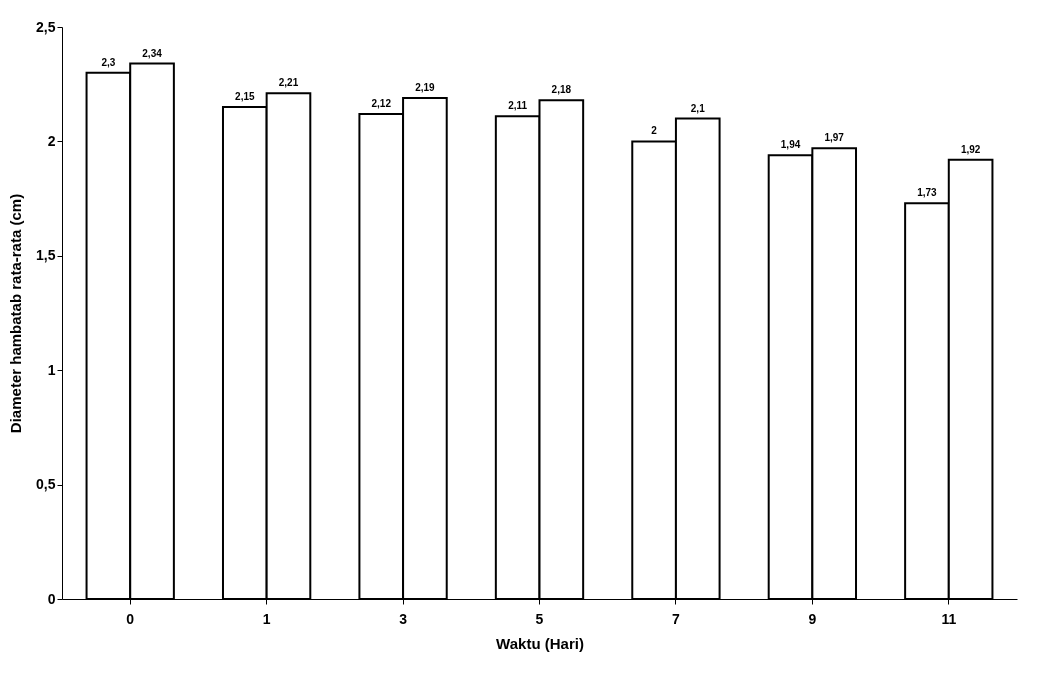 The height and width of the screenshot is (700, 1061). What do you see at coordinates (403, 618) in the screenshot?
I see `x-tick-label: 3` at bounding box center [403, 618].